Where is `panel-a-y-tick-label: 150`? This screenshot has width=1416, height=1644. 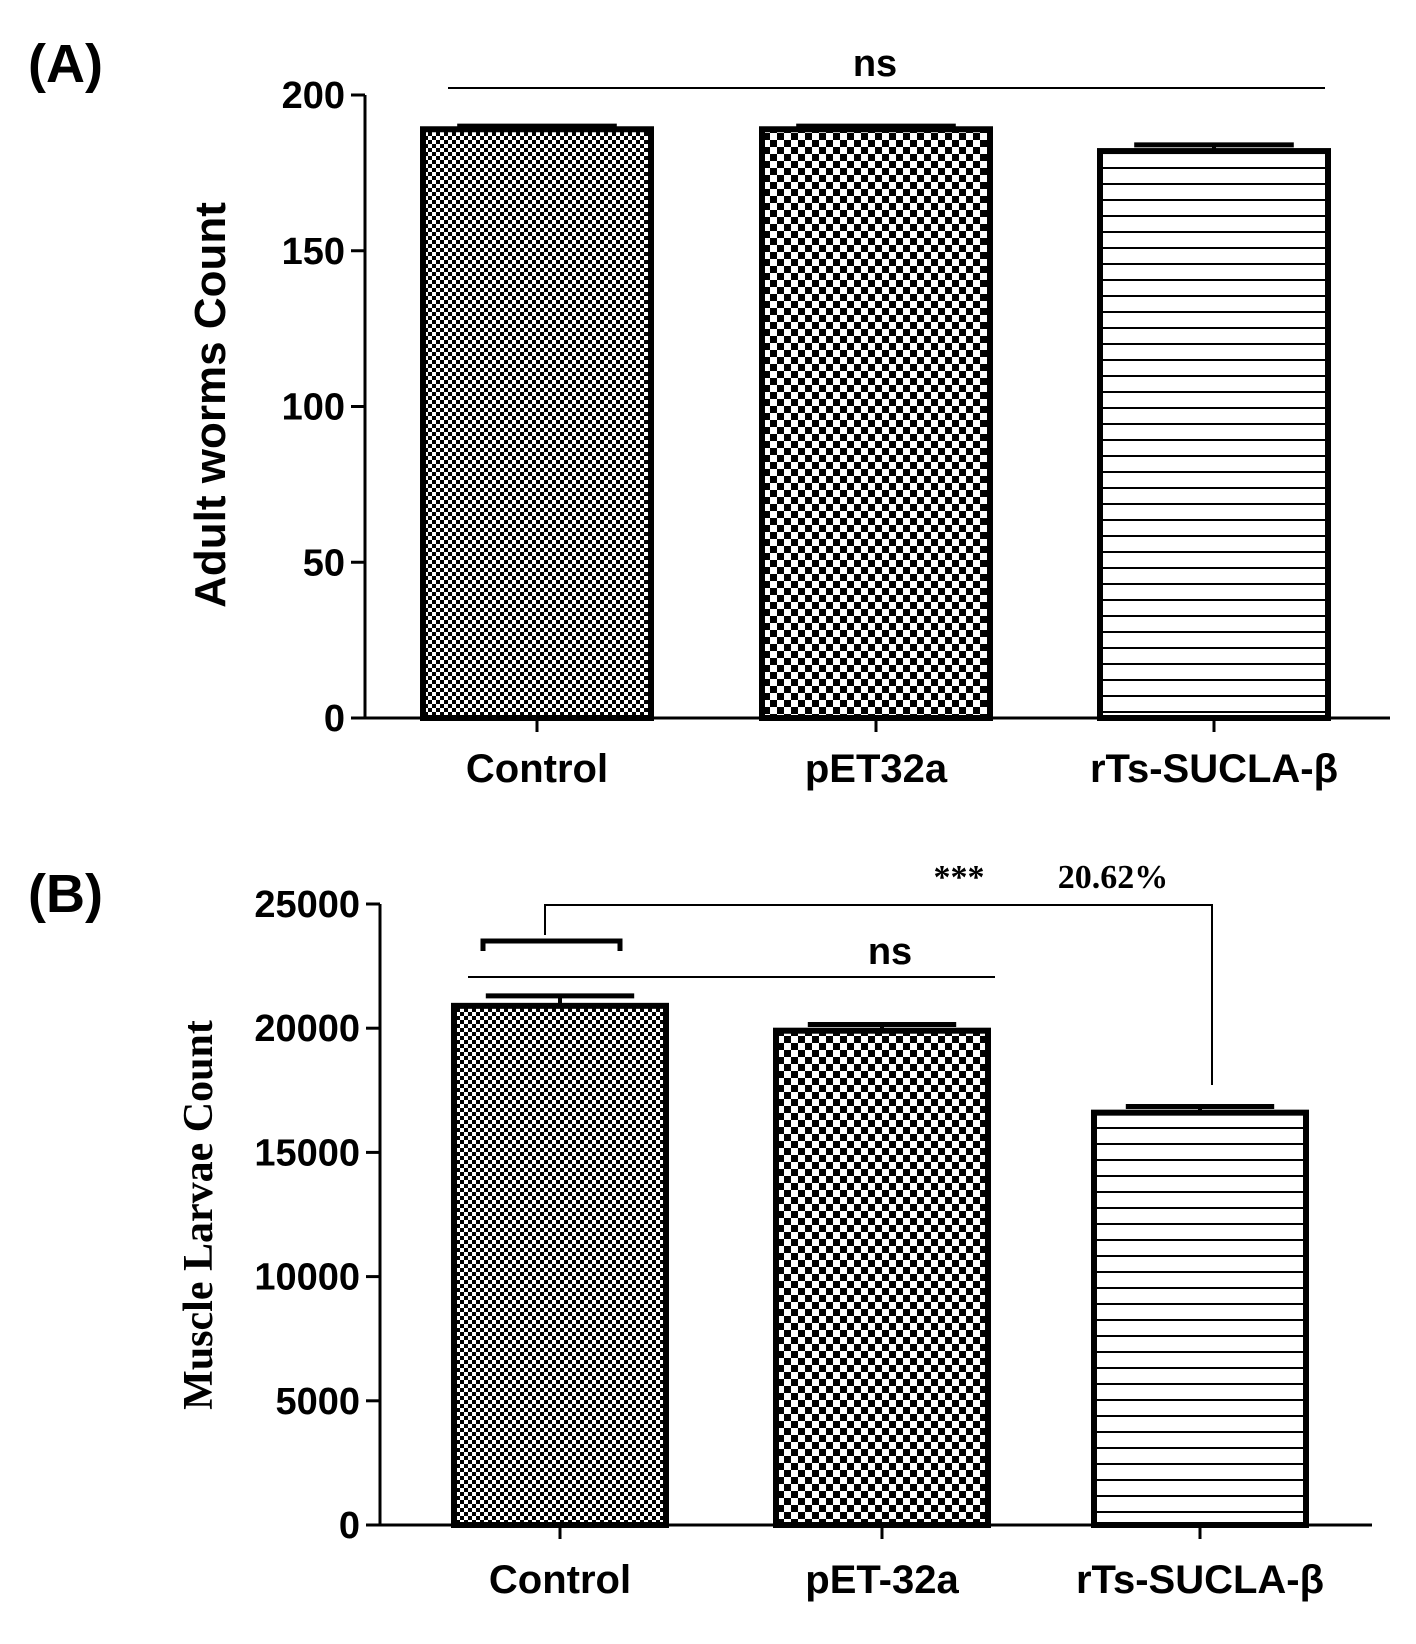 panel-a-y-tick-label: 150 is located at coordinates (313, 252).